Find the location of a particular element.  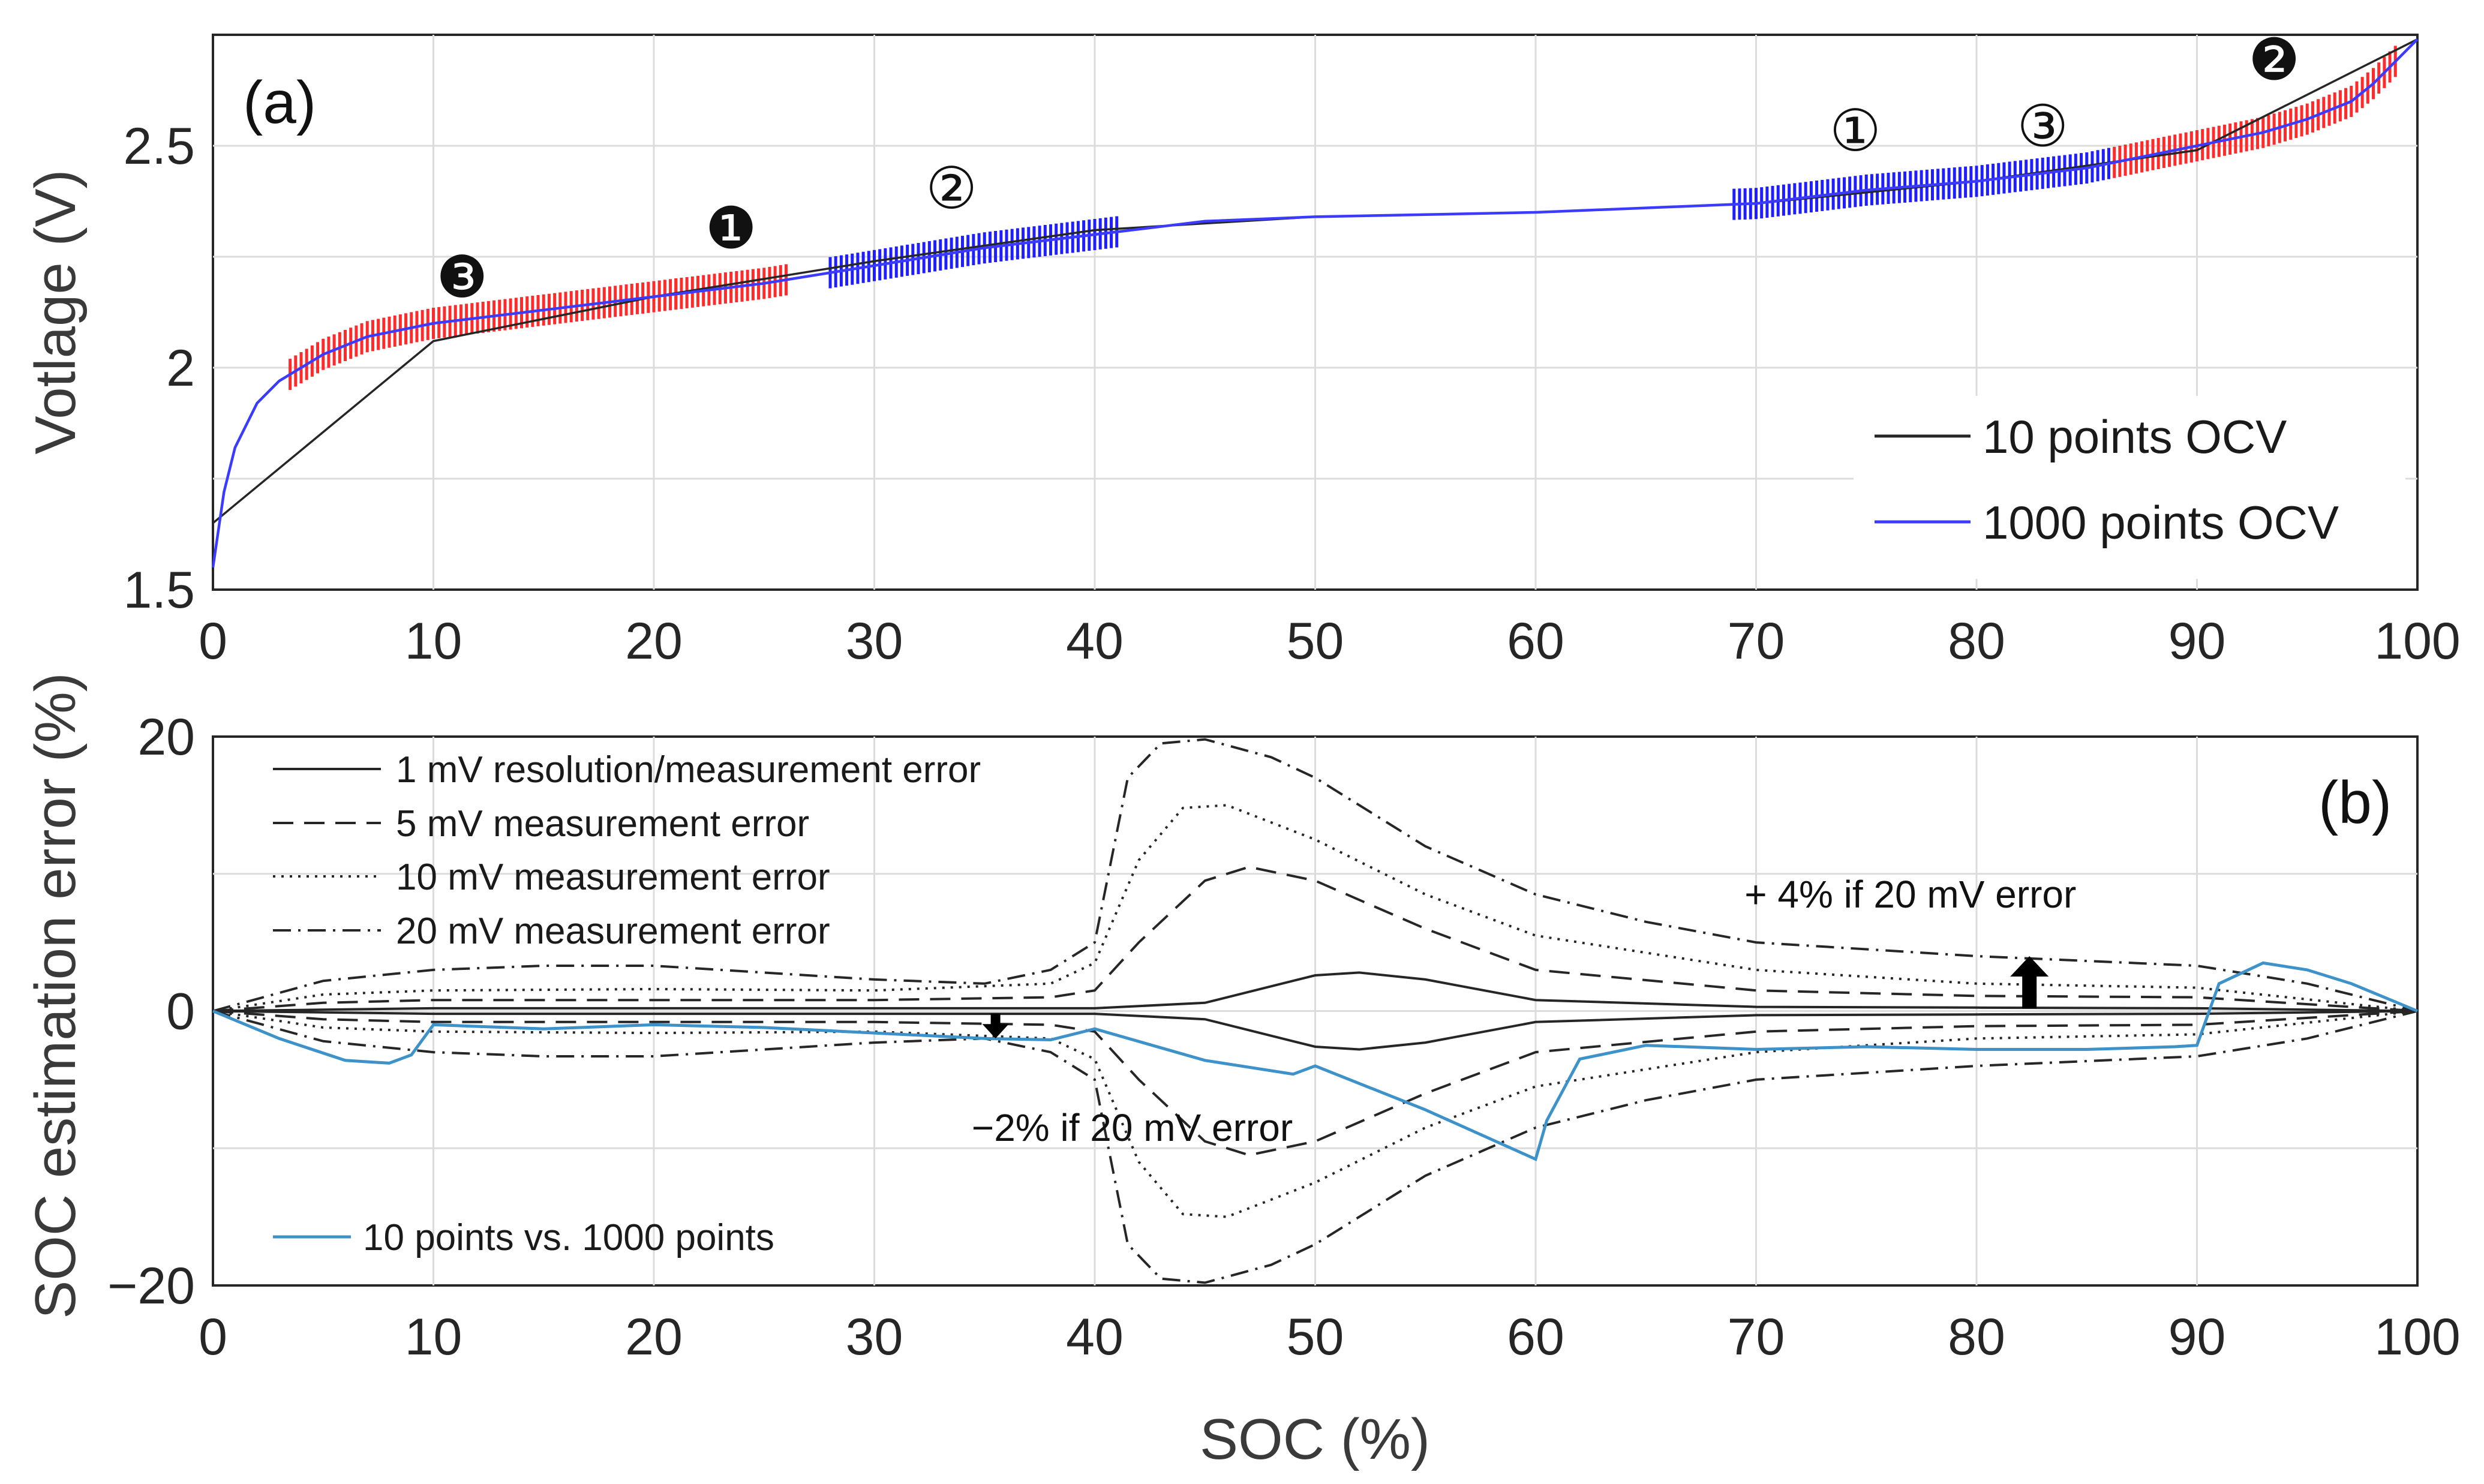

panel-a-x-tick-labels: 0 10 20 30 40 50 60 70 80 90 100 is located at coordinates (1330, 641).